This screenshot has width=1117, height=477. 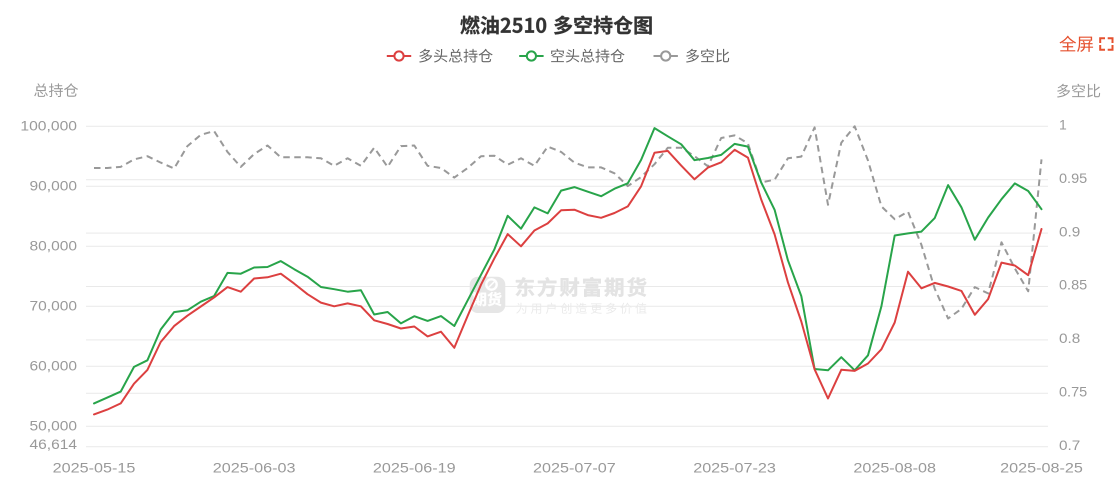 I want to click on svg-text: 2025-05-15, so click(x=94, y=467).